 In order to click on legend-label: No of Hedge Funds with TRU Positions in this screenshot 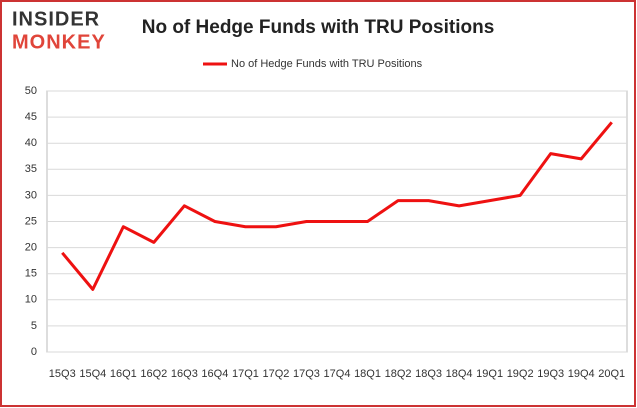, I will do `click(327, 64)`.